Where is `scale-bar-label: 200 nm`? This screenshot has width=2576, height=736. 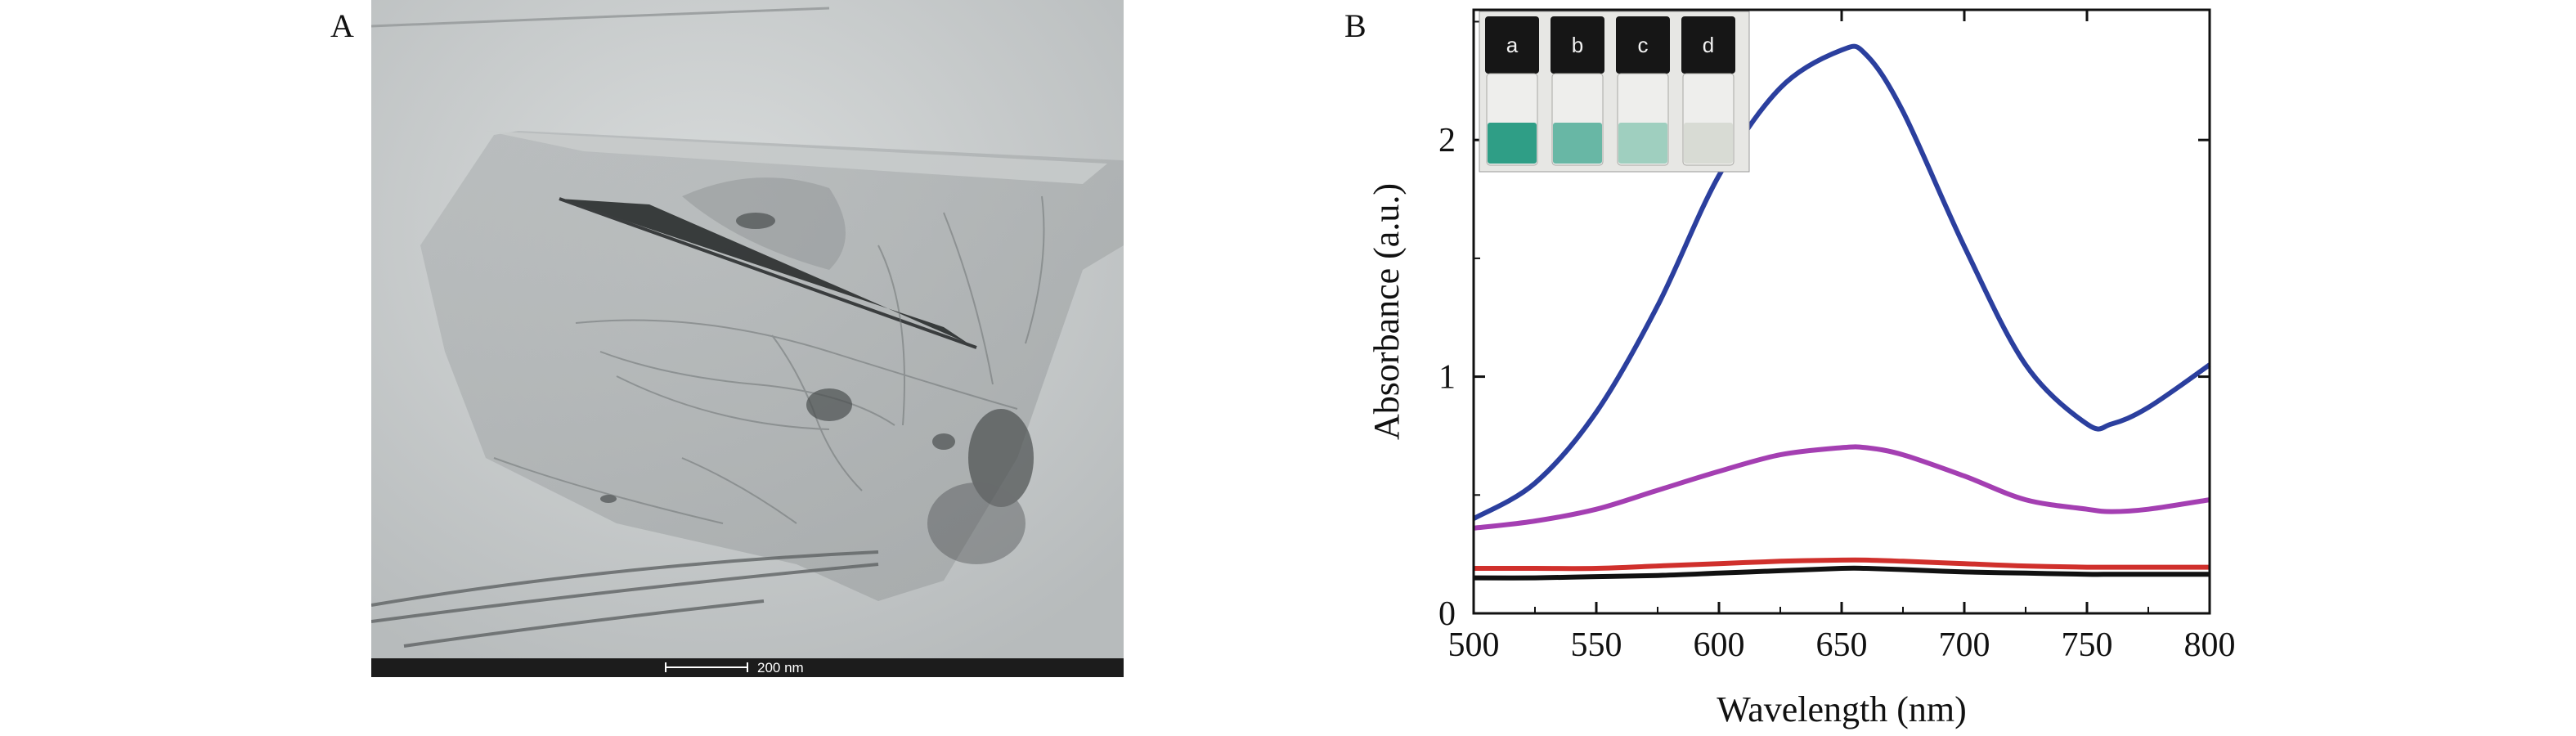 scale-bar-label: 200 nm is located at coordinates (781, 667).